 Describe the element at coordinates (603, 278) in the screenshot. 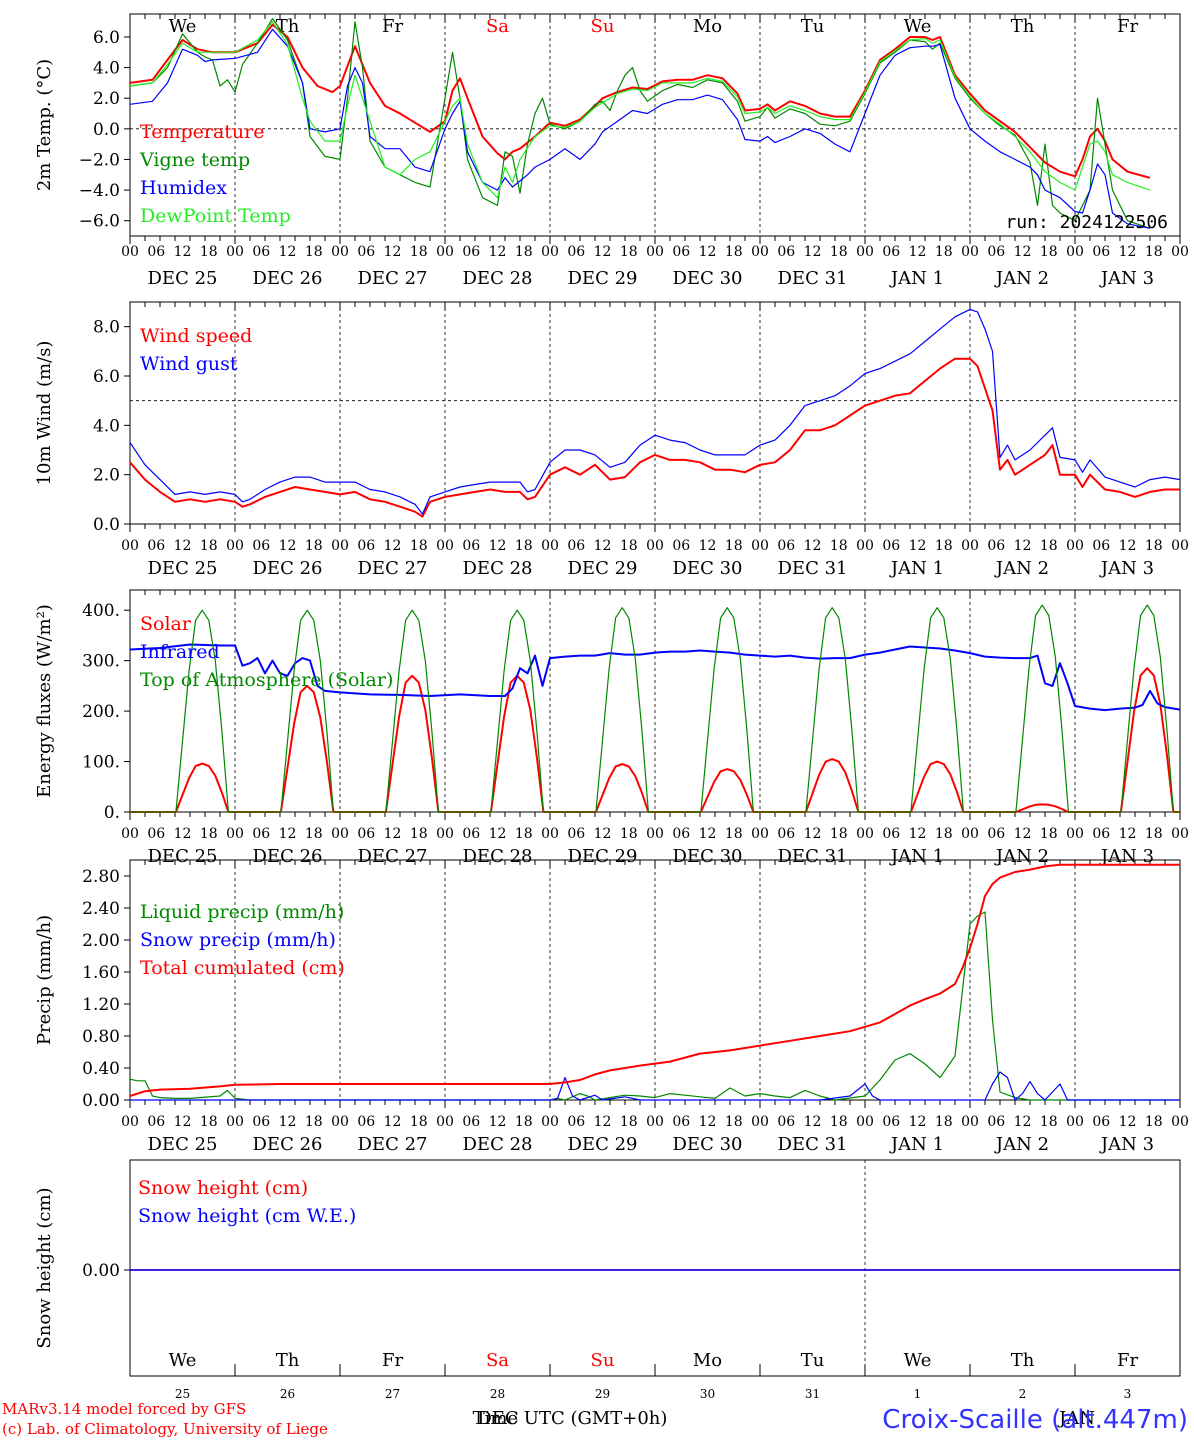

I see `date-label: DEC 29` at that location.